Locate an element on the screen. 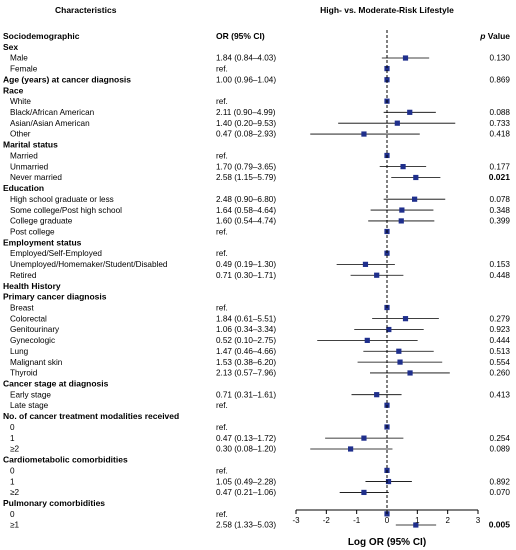 The height and width of the screenshot is (550, 516). row-p-value: 0.254 is located at coordinates (500, 438).